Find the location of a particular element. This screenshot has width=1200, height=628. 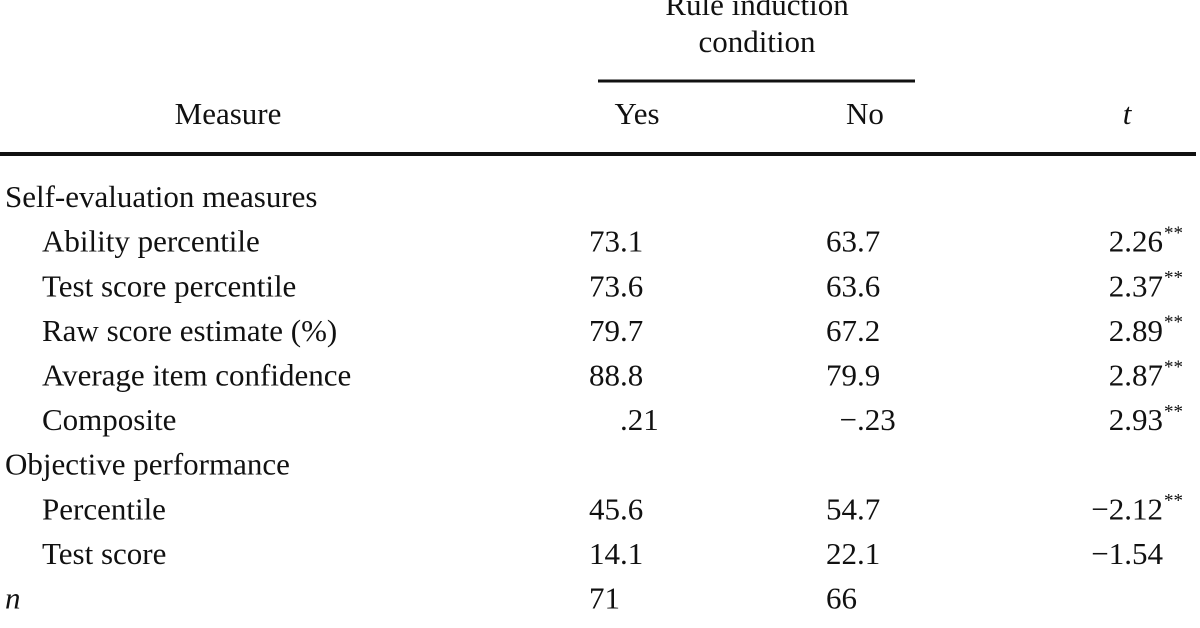

section-label: Objective performance is located at coordinates (147, 464).